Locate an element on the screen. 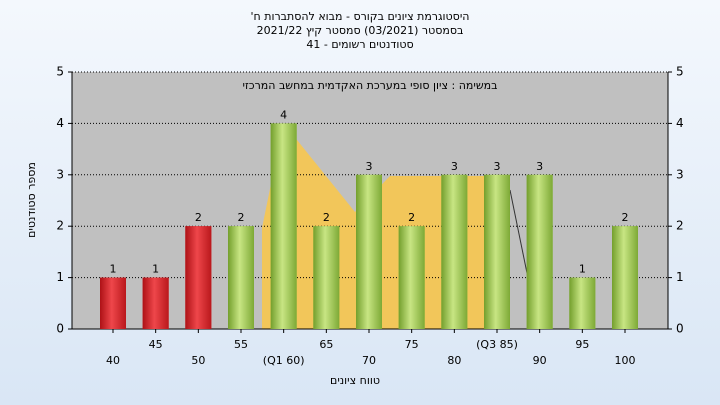 The height and width of the screenshot is (405, 720). x-tick-label: 80 is located at coordinates (454, 360).